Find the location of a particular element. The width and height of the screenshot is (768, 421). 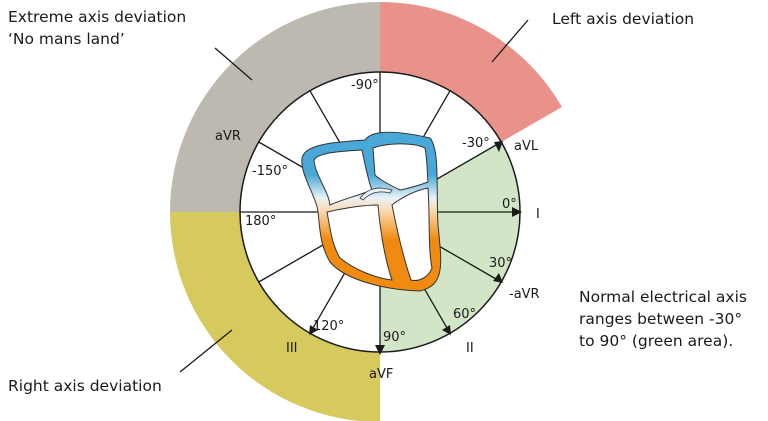

annotation-normal-line3: to 90° (green area). is located at coordinates (656, 341).